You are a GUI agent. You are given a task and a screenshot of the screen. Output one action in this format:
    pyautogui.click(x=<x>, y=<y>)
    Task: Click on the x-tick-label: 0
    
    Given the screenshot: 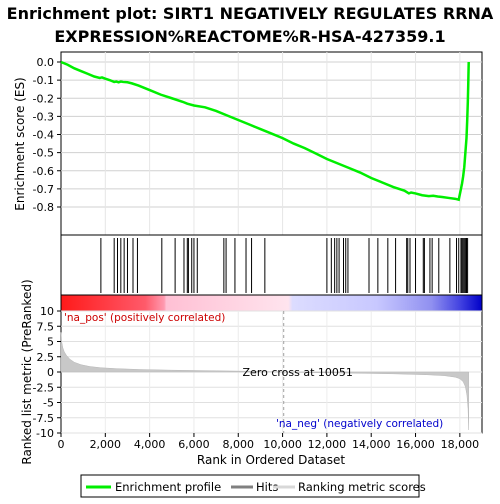 What is the action you would take?
    pyautogui.click(x=61, y=444)
    